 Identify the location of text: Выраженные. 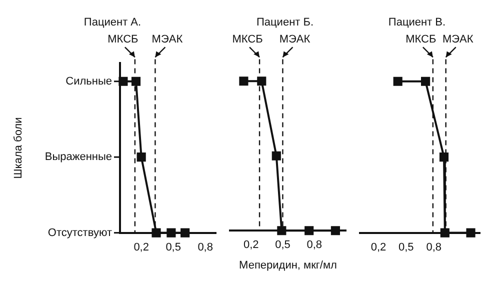
(78, 157).